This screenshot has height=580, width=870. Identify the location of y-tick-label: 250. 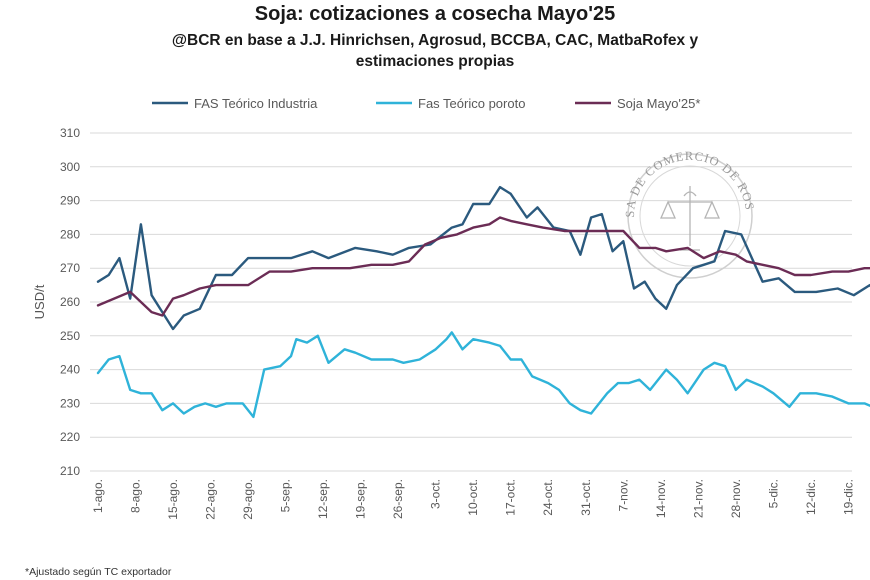
(70, 336).